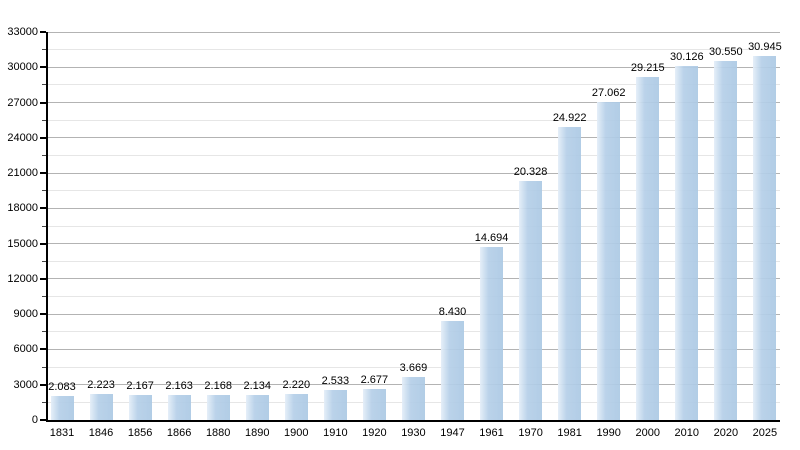 The image size is (800, 450). Describe the element at coordinates (608, 92) in the screenshot. I see `bar-value-label: 27.062` at that location.